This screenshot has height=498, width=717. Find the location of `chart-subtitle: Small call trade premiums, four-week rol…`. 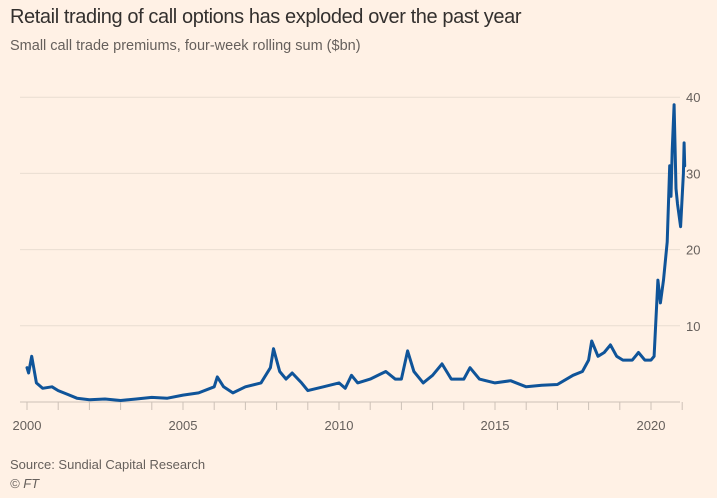

chart-subtitle: Small call trade premiums, four-week rol… is located at coordinates (185, 46).